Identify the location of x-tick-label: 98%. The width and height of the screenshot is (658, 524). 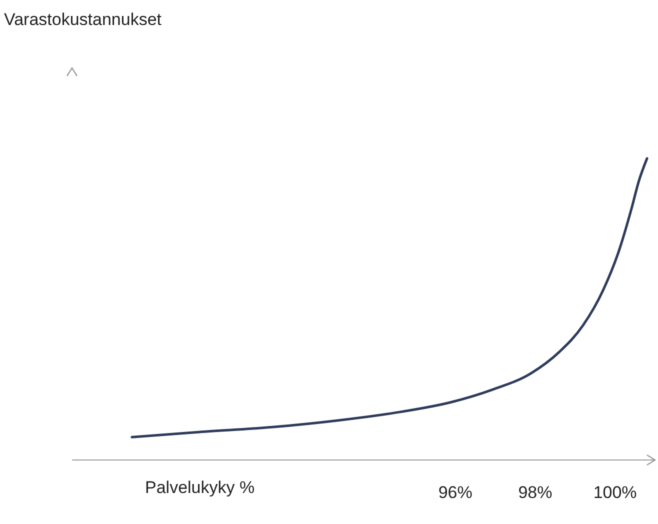
(535, 492).